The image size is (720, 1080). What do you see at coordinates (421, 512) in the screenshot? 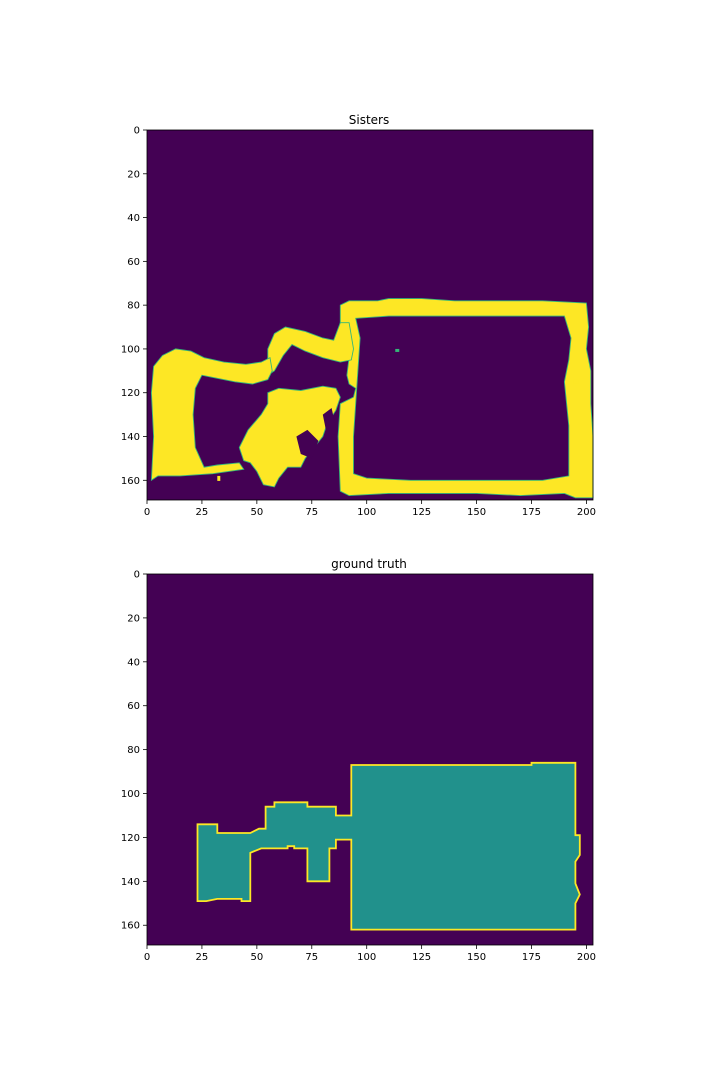
I see `sisters-x-tick-label: 125` at bounding box center [421, 512].